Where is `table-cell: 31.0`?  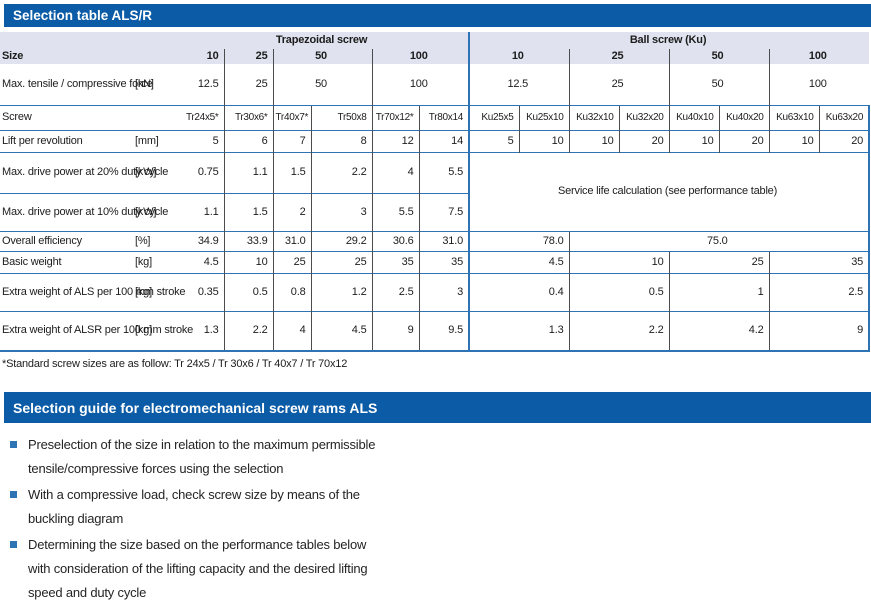 table-cell: 31.0 is located at coordinates (291, 241).